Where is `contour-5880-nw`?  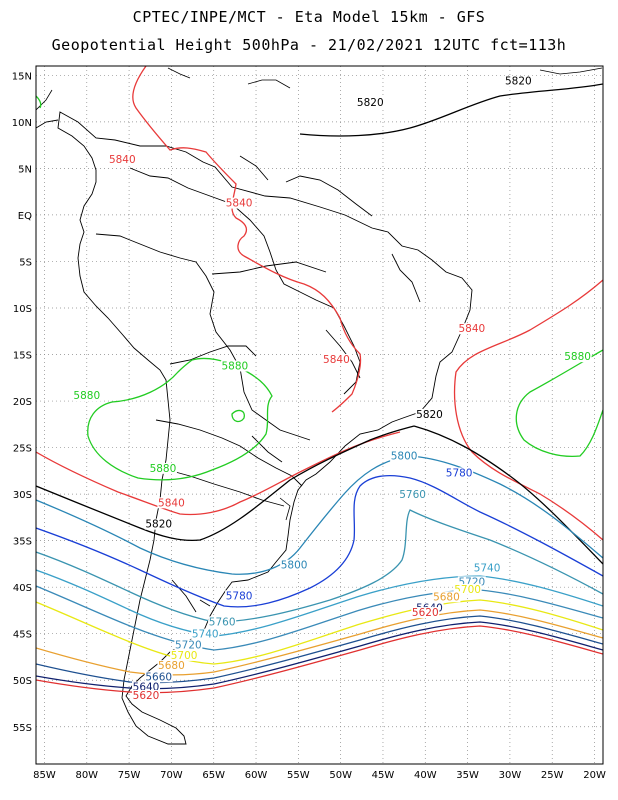
contour-5880-nw is located at coordinates (39, 102).